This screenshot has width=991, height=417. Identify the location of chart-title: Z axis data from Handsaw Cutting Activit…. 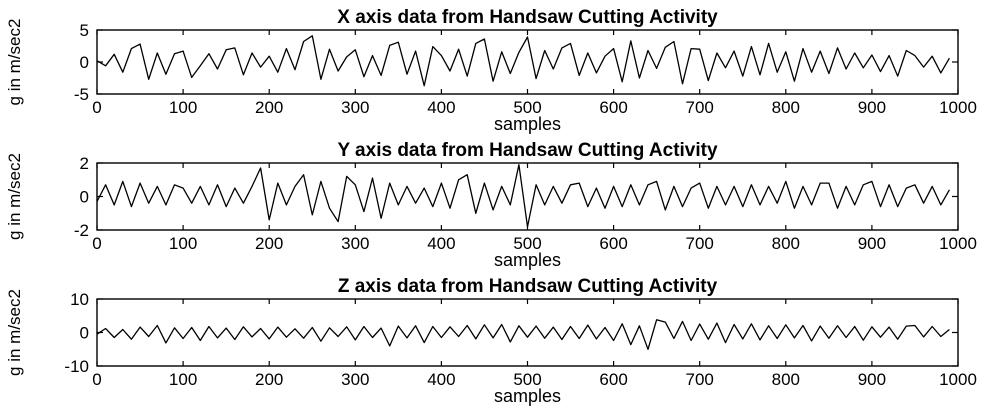
(528, 286).